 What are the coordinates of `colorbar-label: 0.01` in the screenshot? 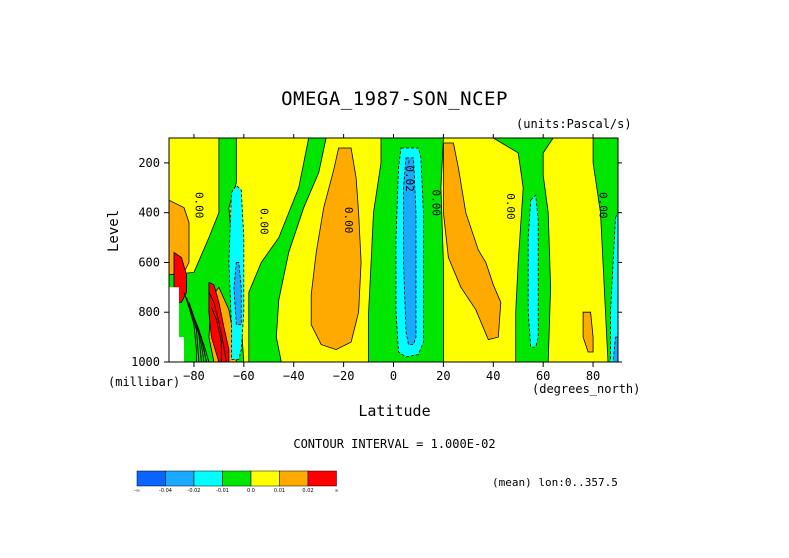 It's located at (279, 491).